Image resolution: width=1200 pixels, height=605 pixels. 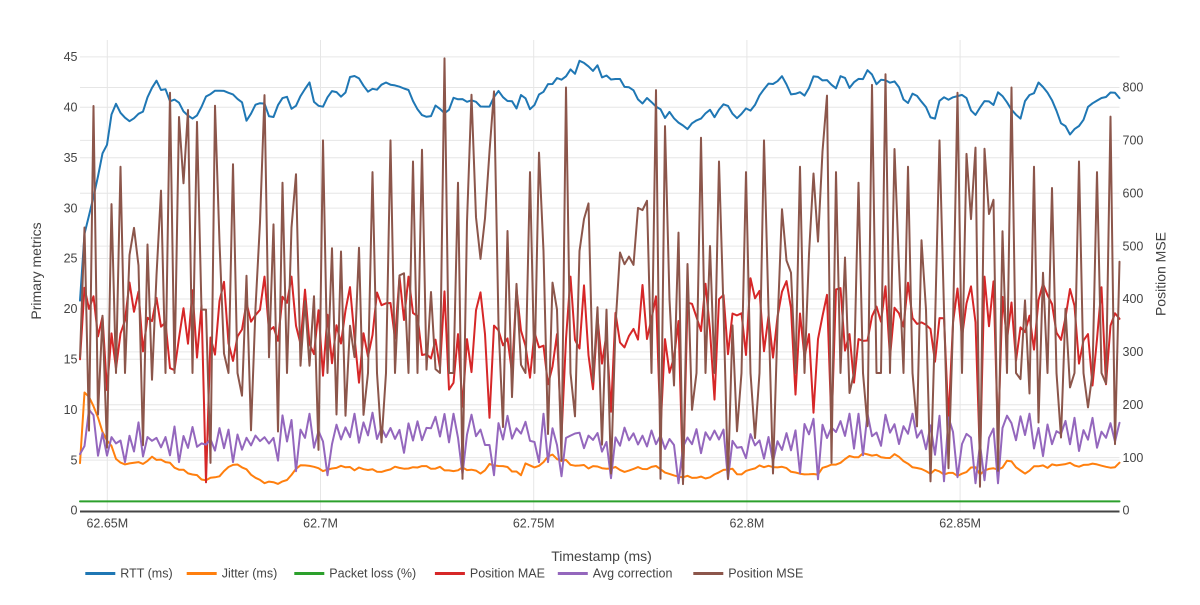 What do you see at coordinates (146, 574) in the screenshot?
I see `svg-text: RTT (ms)` at bounding box center [146, 574].